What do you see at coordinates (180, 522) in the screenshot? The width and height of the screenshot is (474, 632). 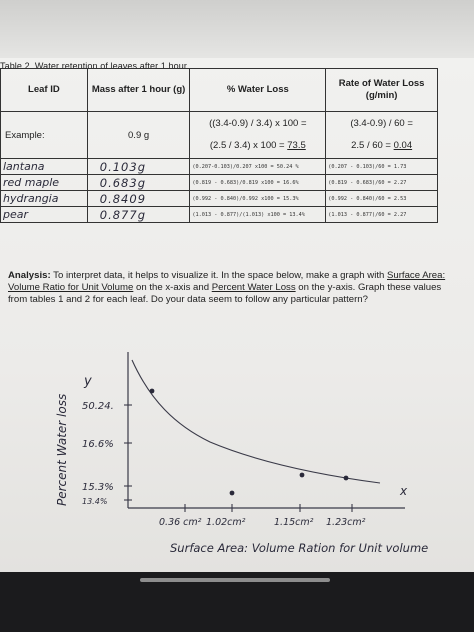 I see `x-tick-label: 0.36 cm²` at bounding box center [180, 522].